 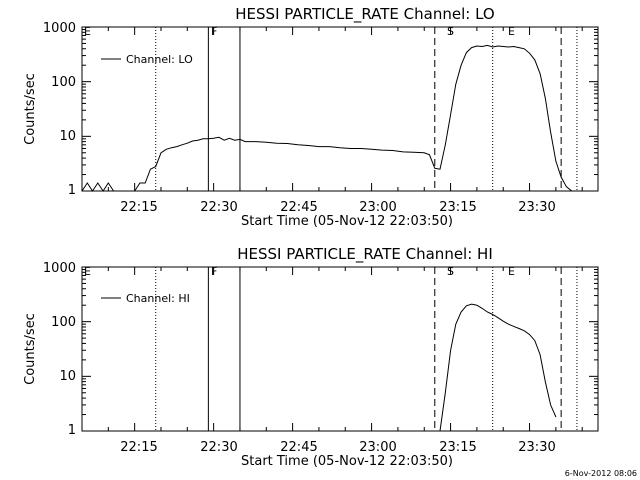 What do you see at coordinates (601, 473) in the screenshot?
I see `timestamp-footer: 6-Nov-2012 08:06` at bounding box center [601, 473].